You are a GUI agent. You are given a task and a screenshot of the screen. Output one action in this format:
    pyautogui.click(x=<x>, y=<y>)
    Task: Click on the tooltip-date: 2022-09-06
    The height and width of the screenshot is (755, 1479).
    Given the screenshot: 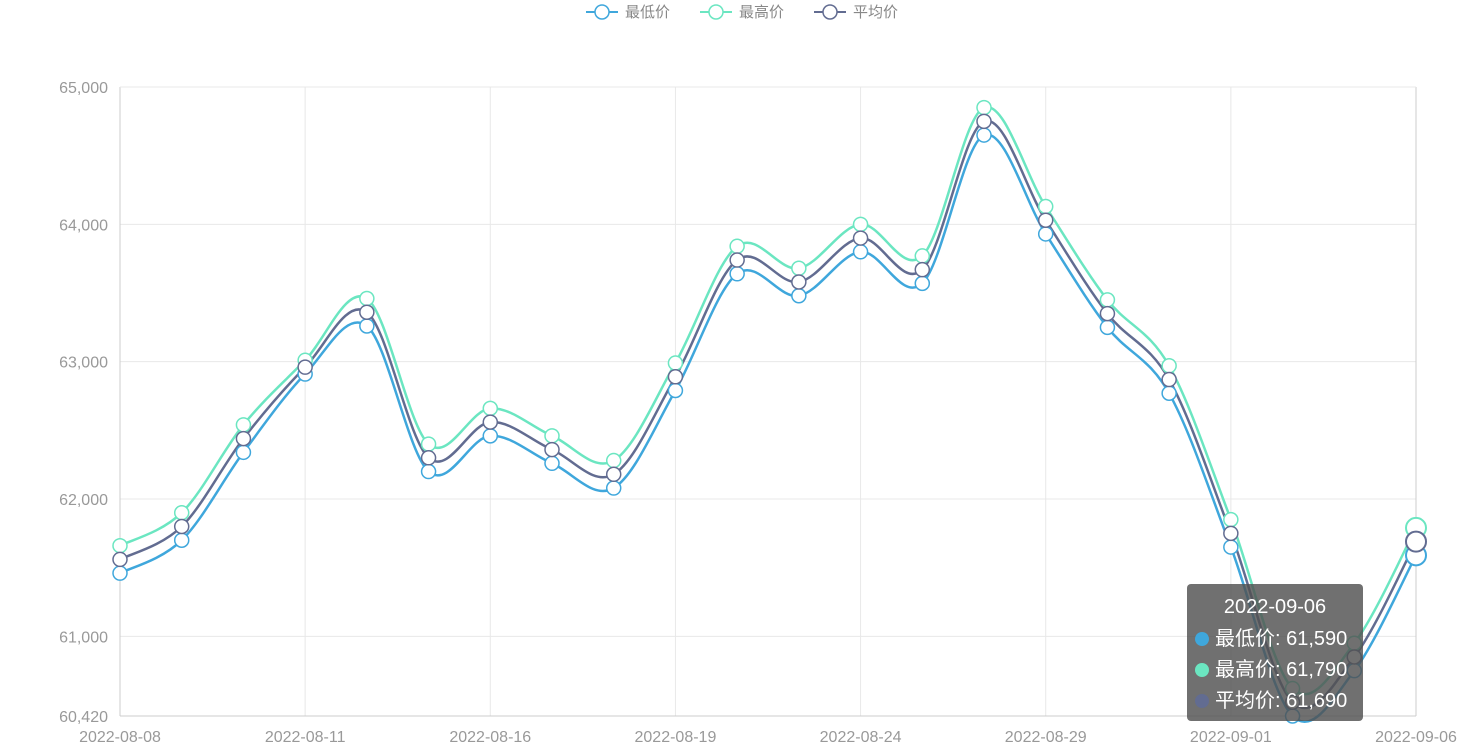 What is the action you would take?
    pyautogui.click(x=1275, y=607)
    